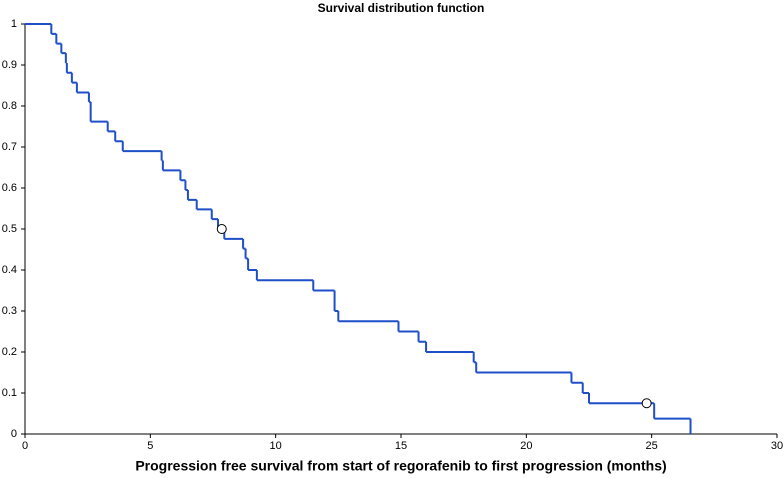  I want to click on y-tick-label: 0.1, so click(9, 393).